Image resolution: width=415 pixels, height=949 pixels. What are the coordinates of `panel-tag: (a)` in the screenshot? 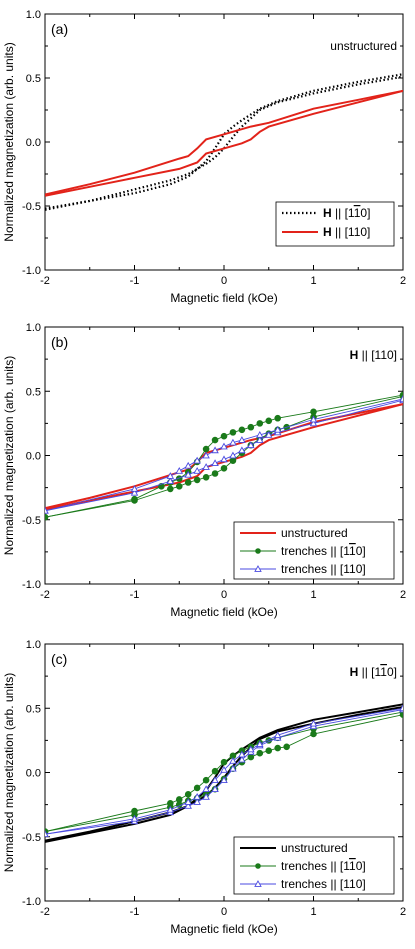 It's located at (59, 29).